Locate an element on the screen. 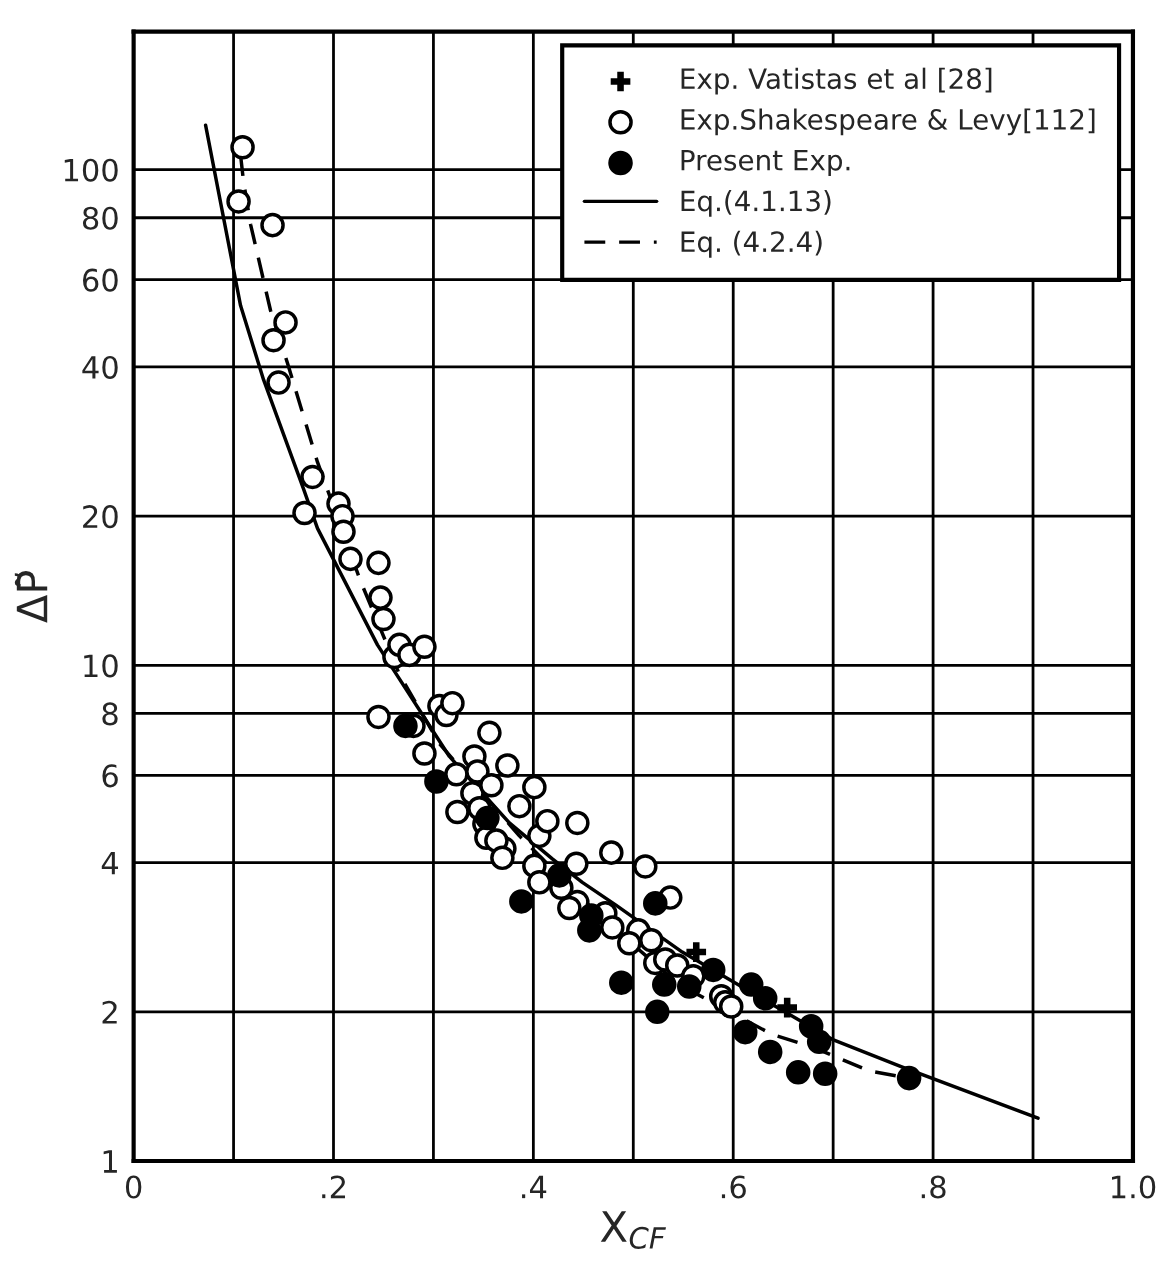 This screenshot has width=1162, height=1262. y-tick-label: 40 is located at coordinates (100, 367).